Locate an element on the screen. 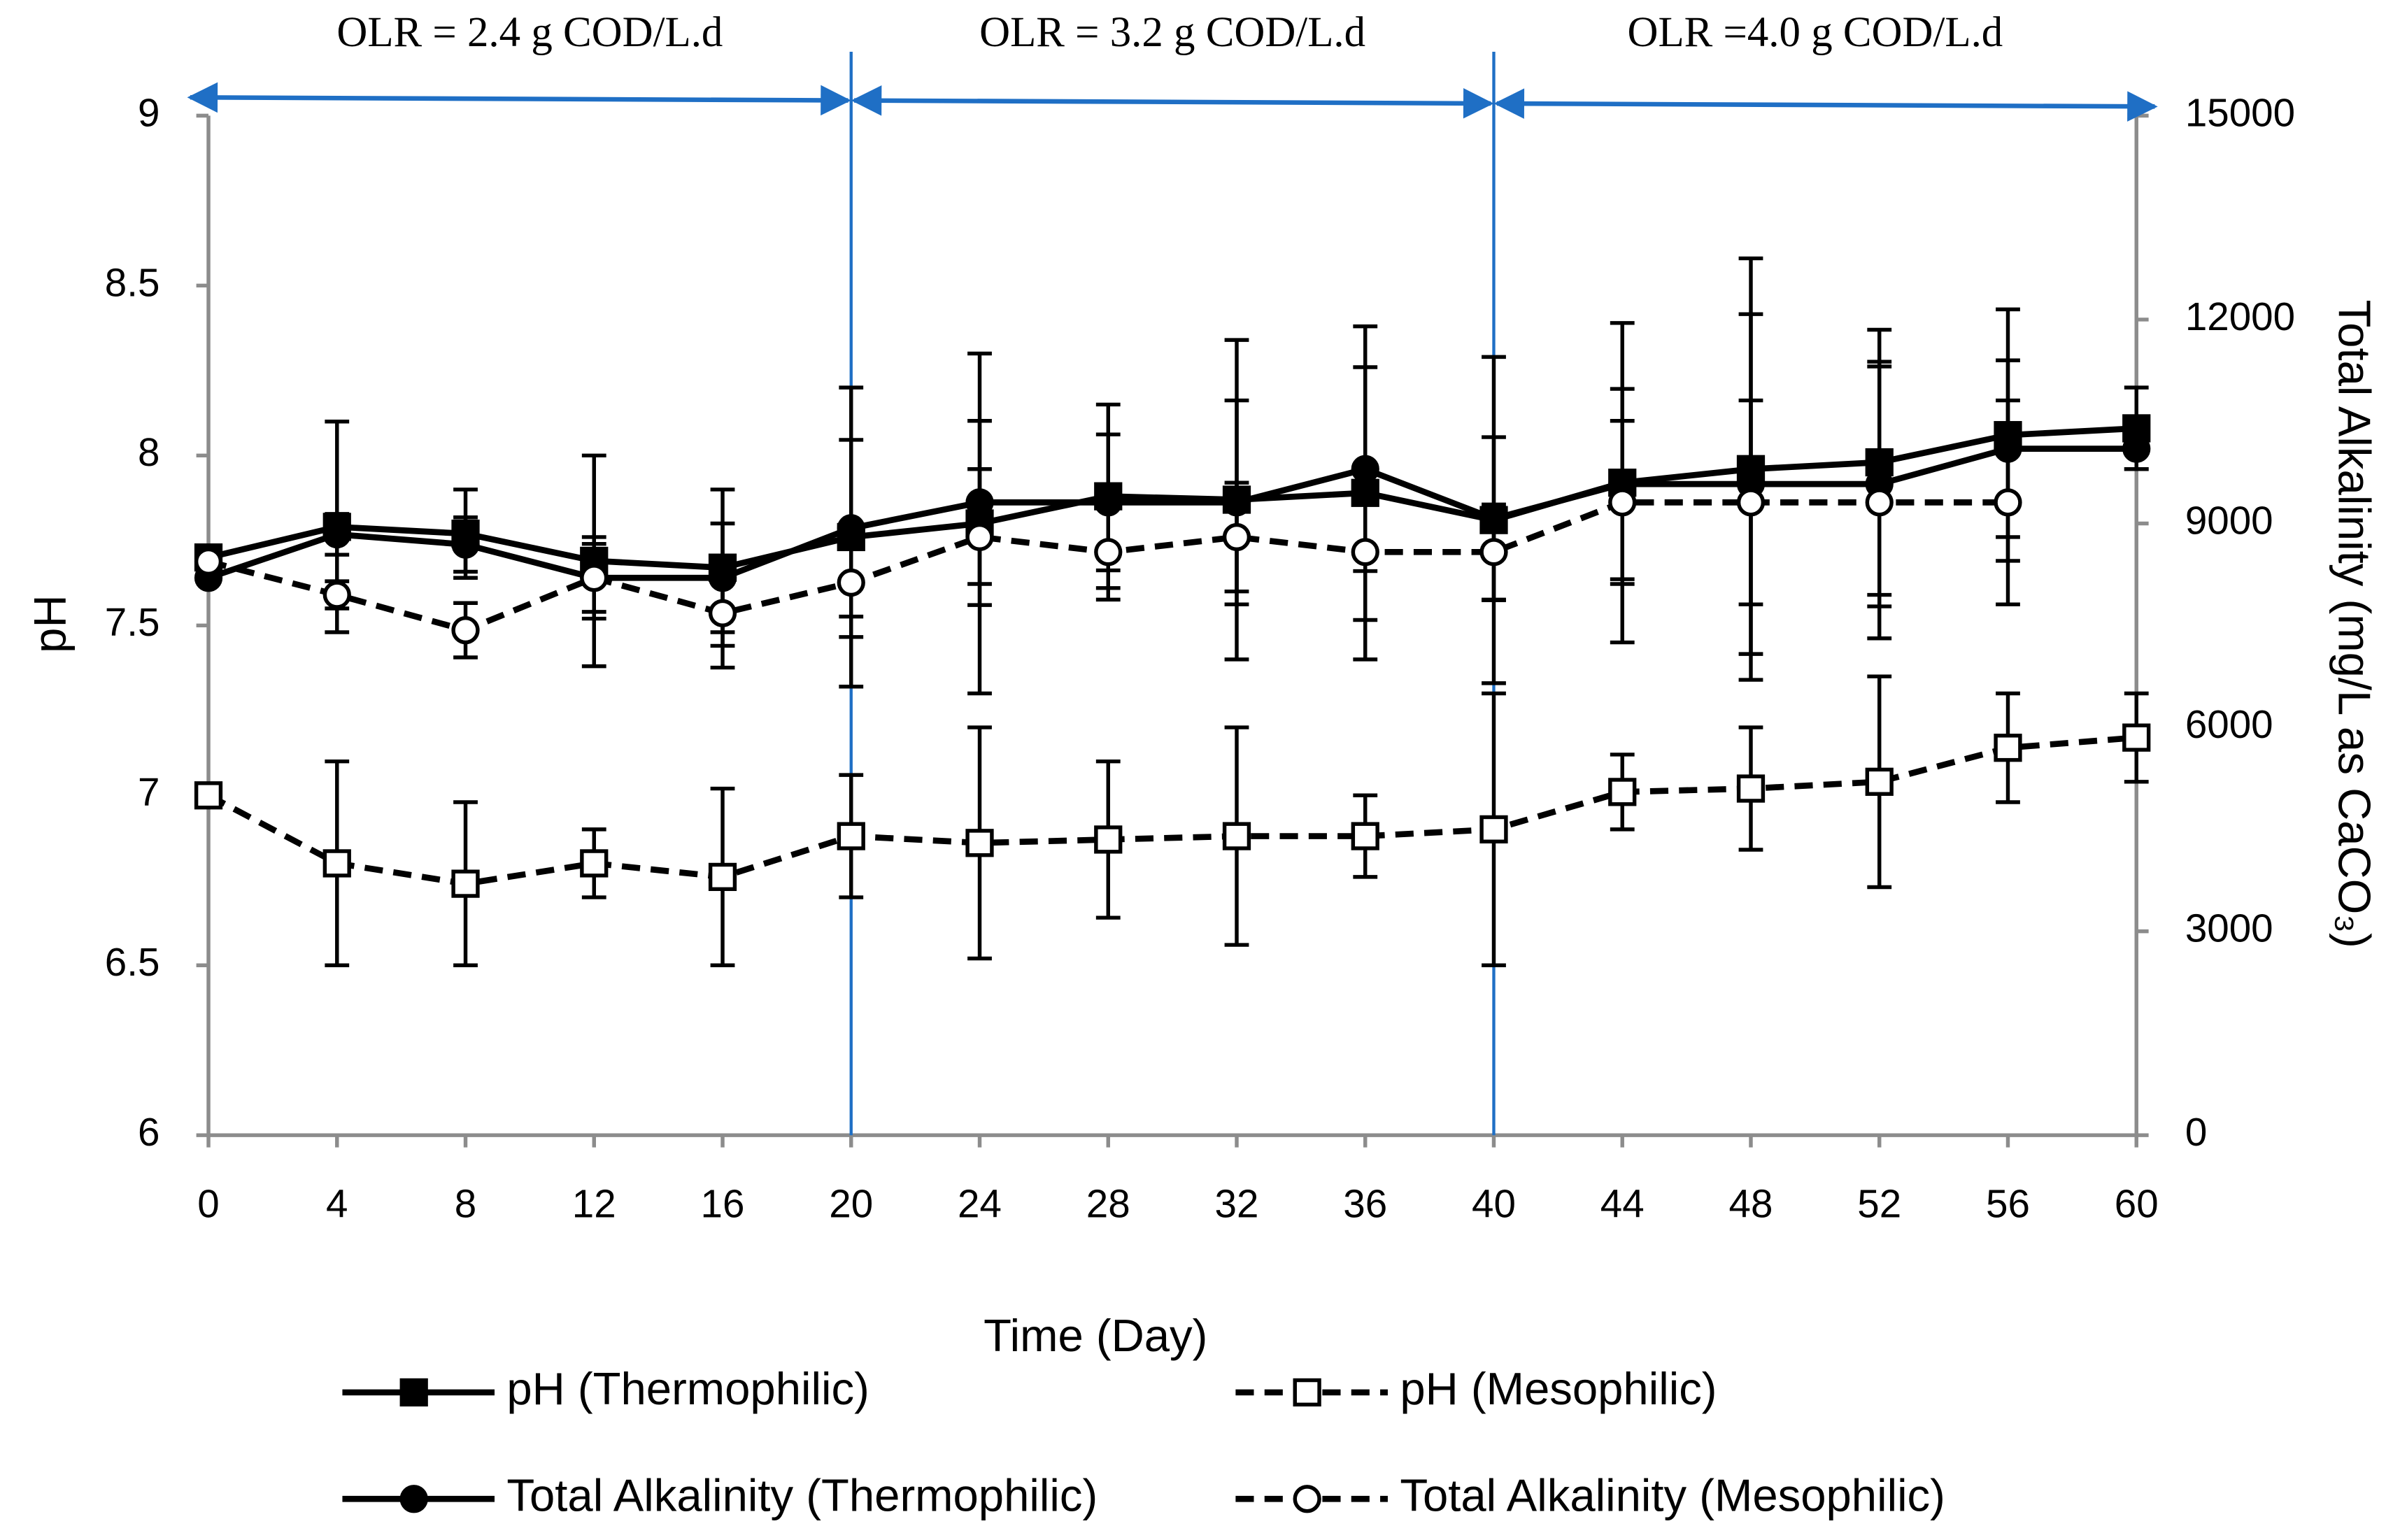 The image size is (2386, 1540). y2-tick-label: 12000 is located at coordinates (2240, 316).